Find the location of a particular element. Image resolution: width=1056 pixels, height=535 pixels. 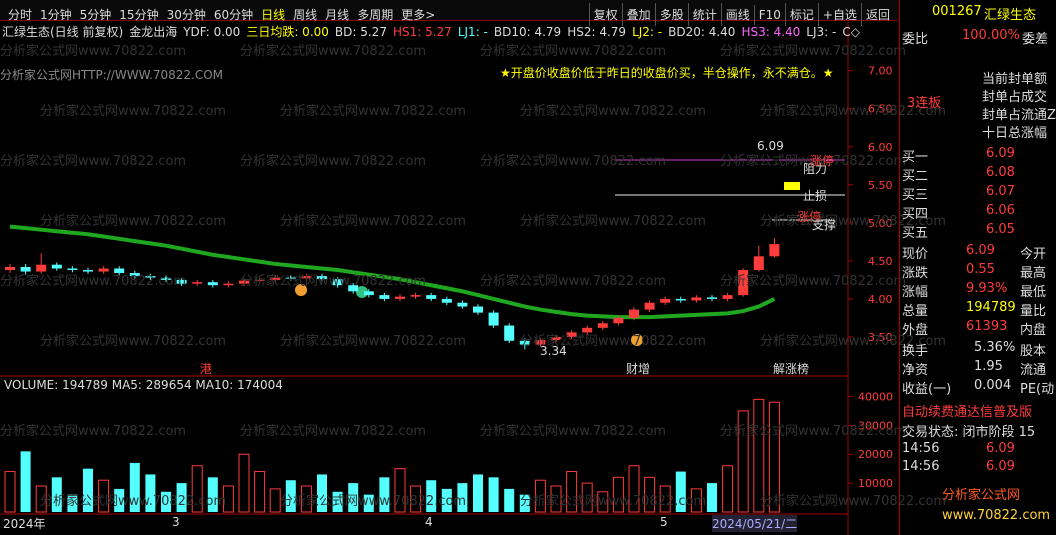

panel-text: 当前封单额 is located at coordinates (1015, 79).